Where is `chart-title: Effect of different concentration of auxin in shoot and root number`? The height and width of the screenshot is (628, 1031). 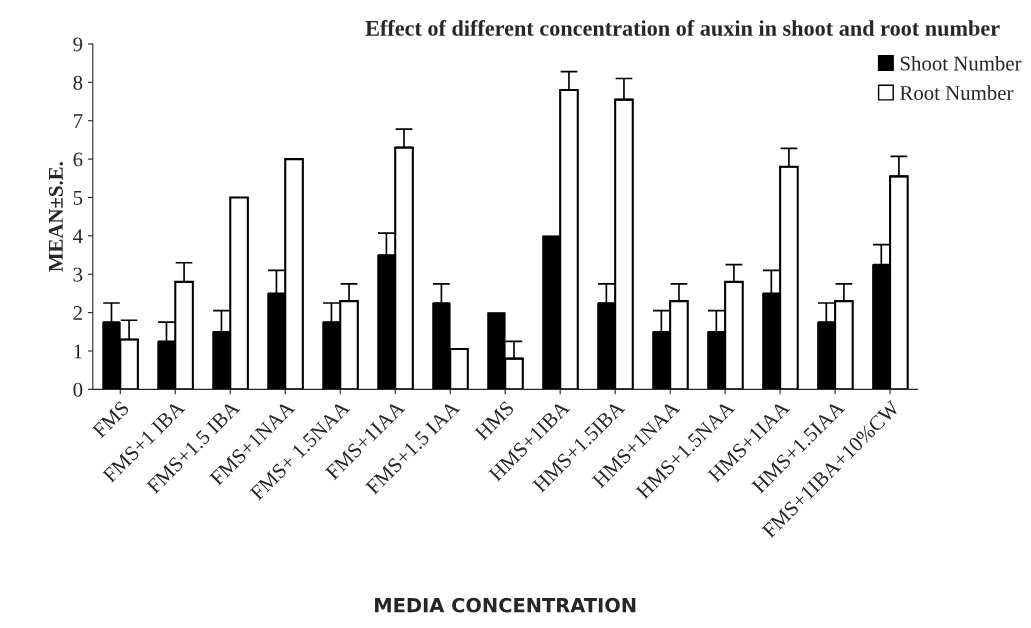 chart-title: Effect of different concentration of auxin in shoot and root number is located at coordinates (682, 27).